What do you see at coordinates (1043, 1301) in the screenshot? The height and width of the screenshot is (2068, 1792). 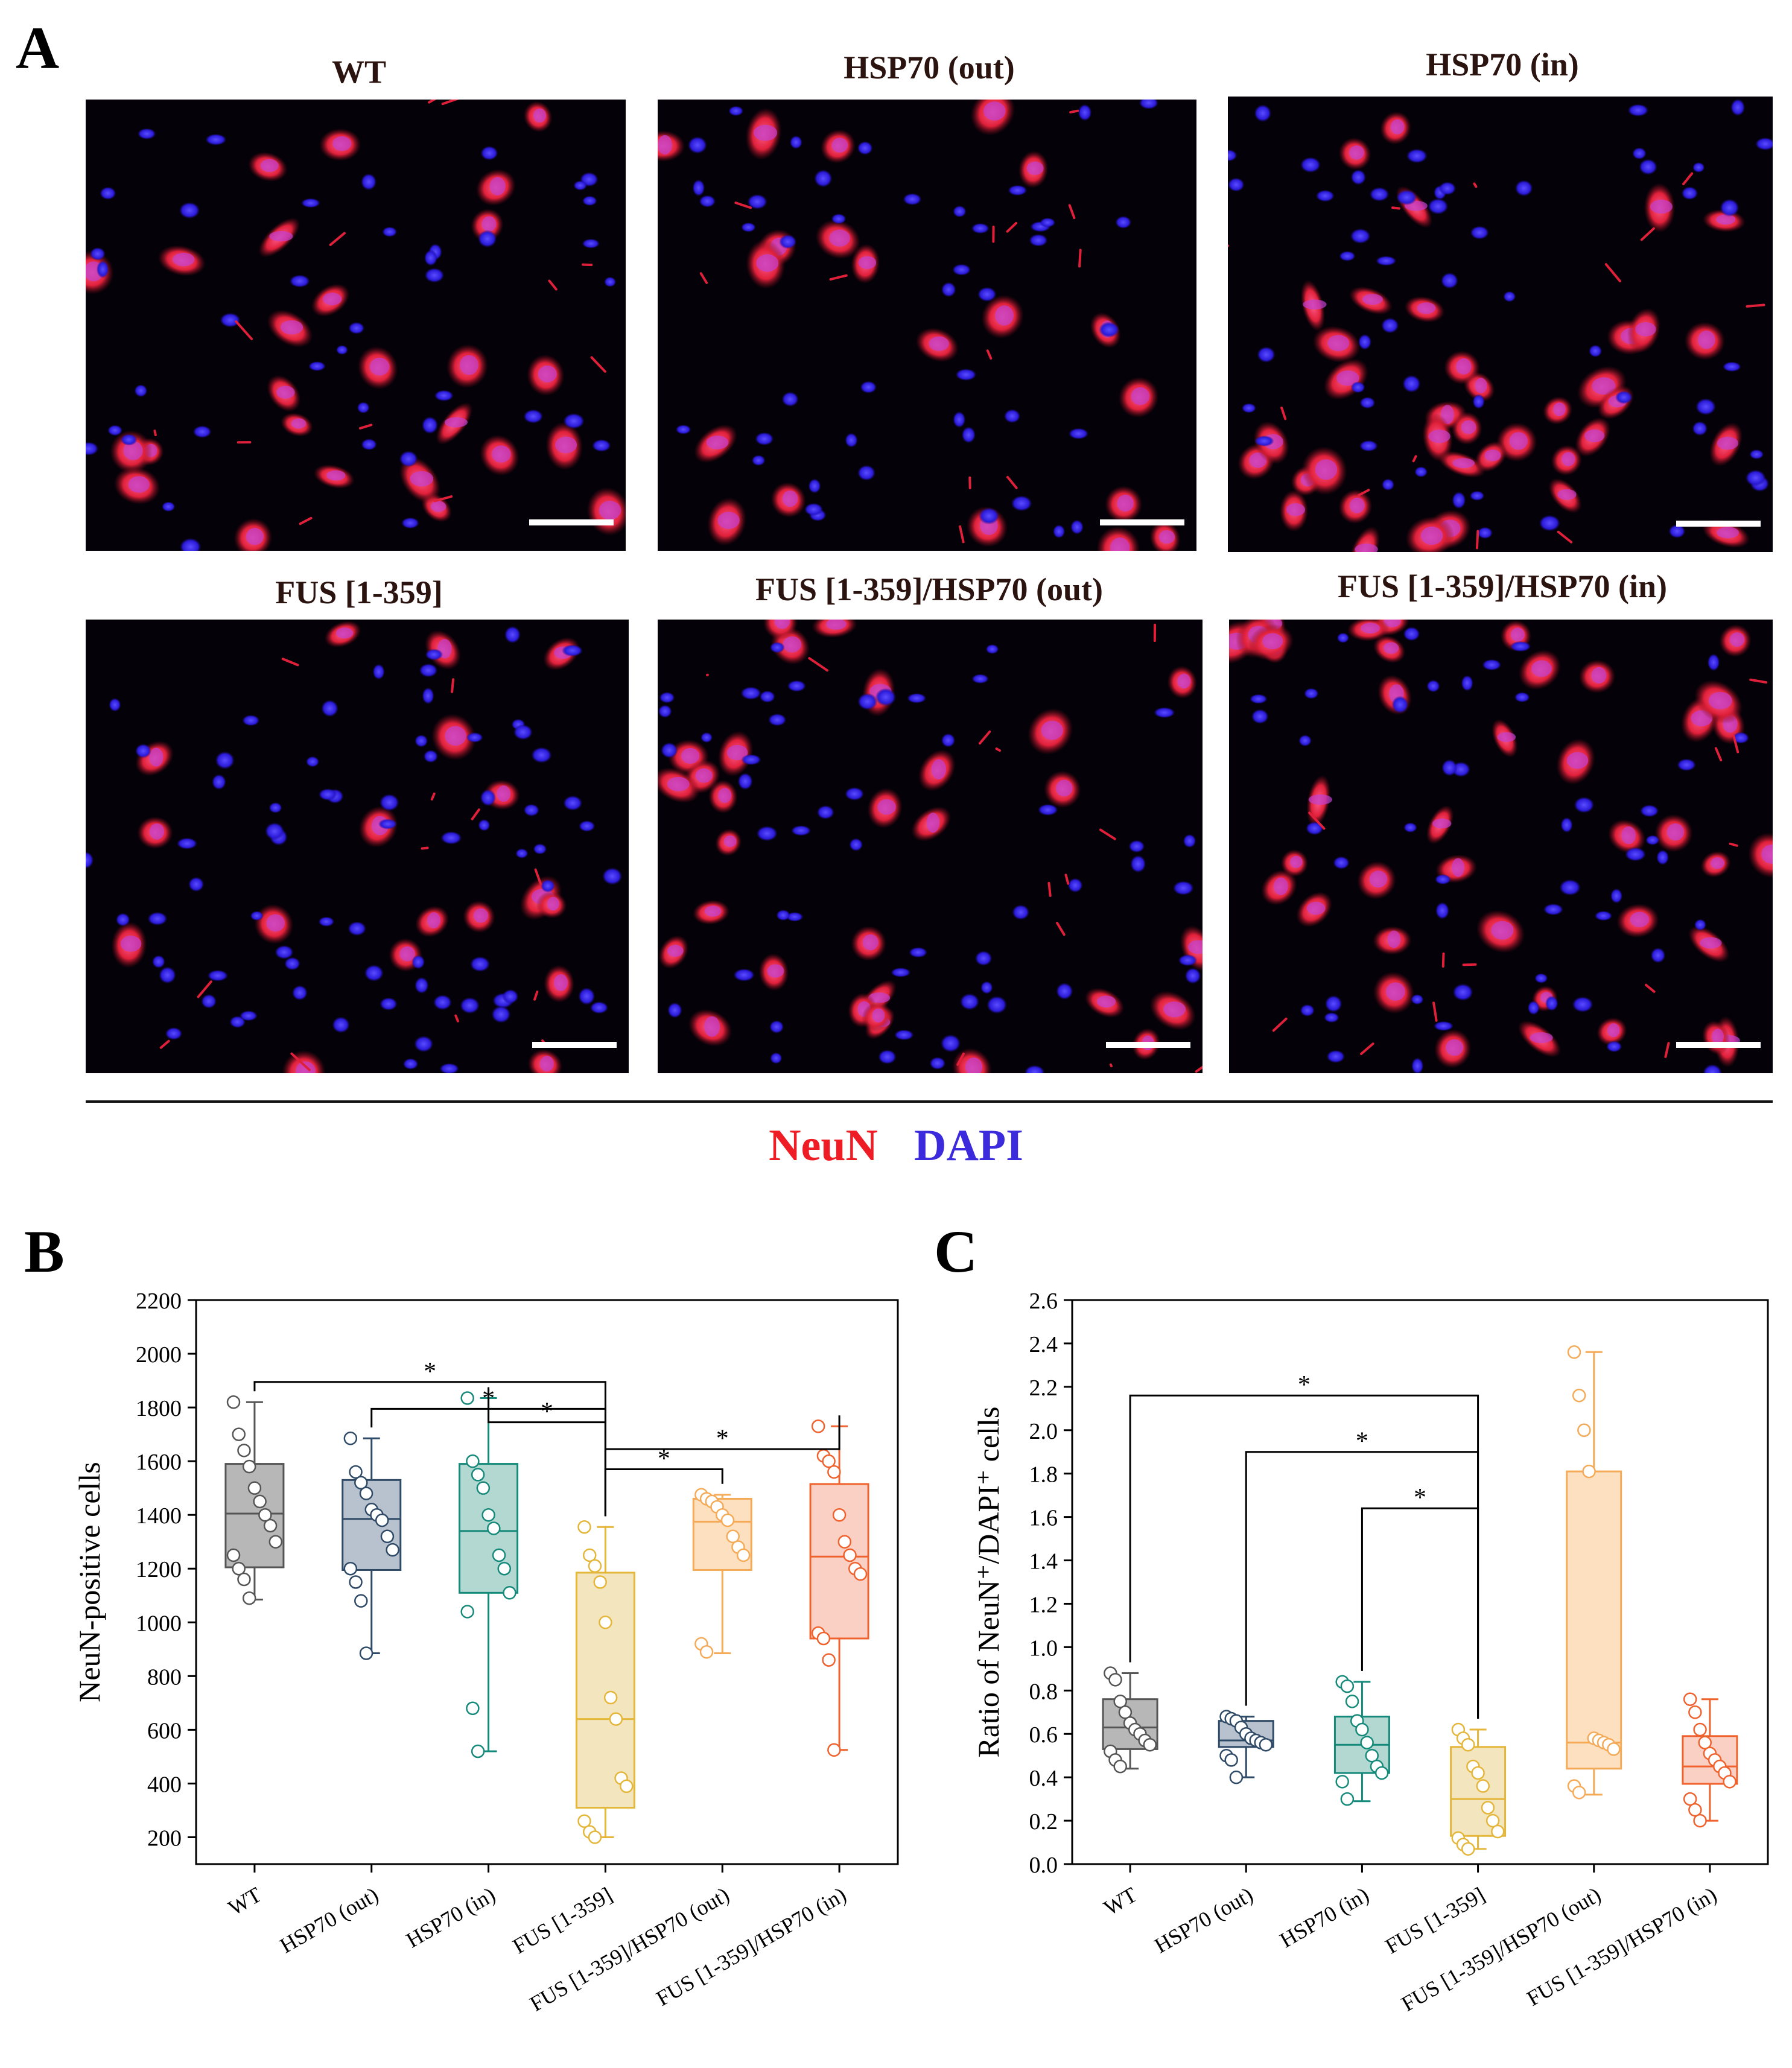 I see `y-tick-label: 2.6` at bounding box center [1043, 1301].